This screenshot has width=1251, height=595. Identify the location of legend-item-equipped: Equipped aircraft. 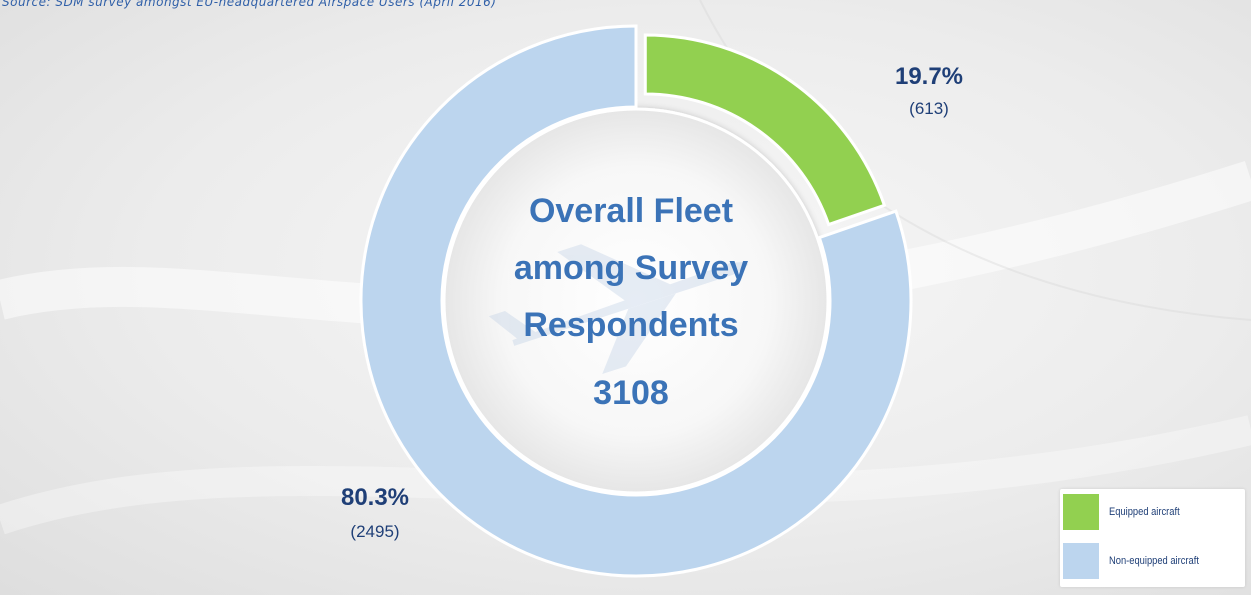
(1127, 512).